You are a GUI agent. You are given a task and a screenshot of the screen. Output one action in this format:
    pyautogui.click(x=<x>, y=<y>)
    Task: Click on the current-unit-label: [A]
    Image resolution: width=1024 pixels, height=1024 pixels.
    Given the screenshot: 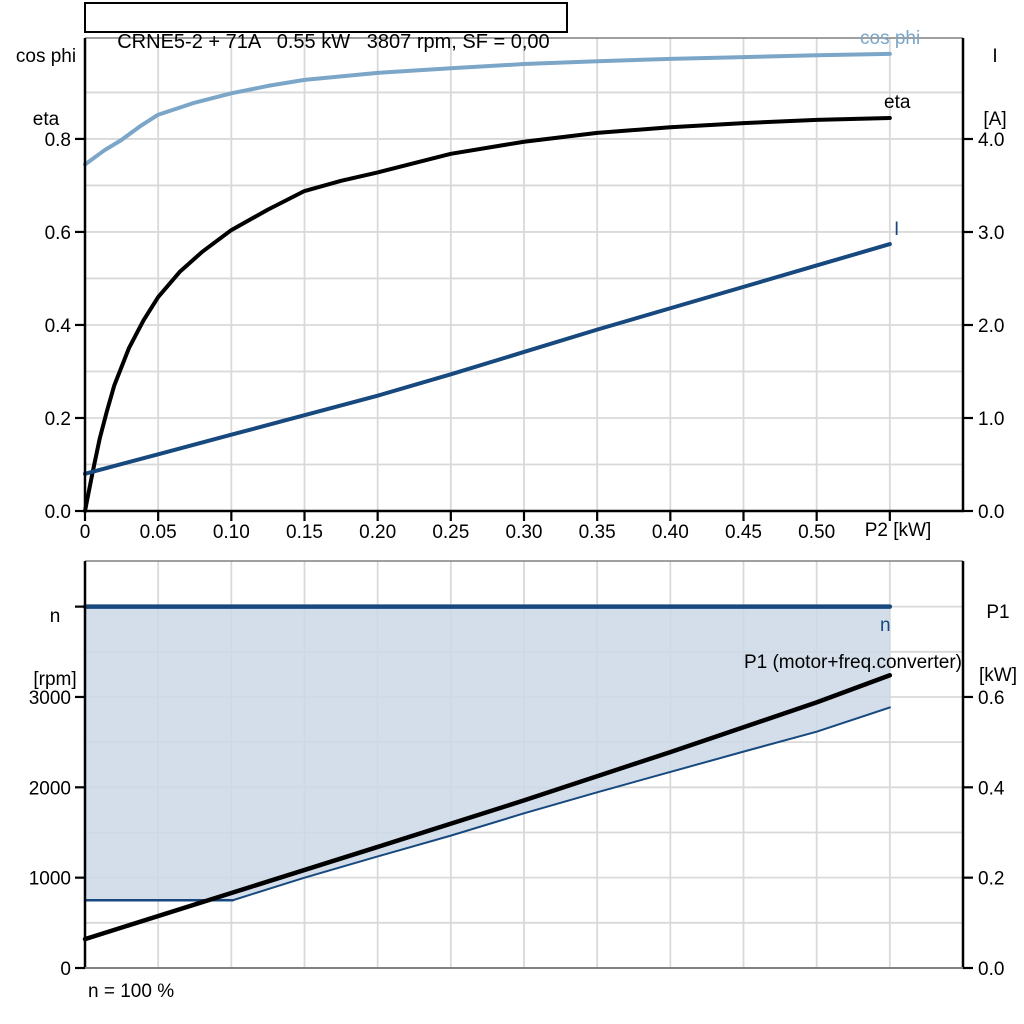 What is the action you would take?
    pyautogui.click(x=995, y=119)
    